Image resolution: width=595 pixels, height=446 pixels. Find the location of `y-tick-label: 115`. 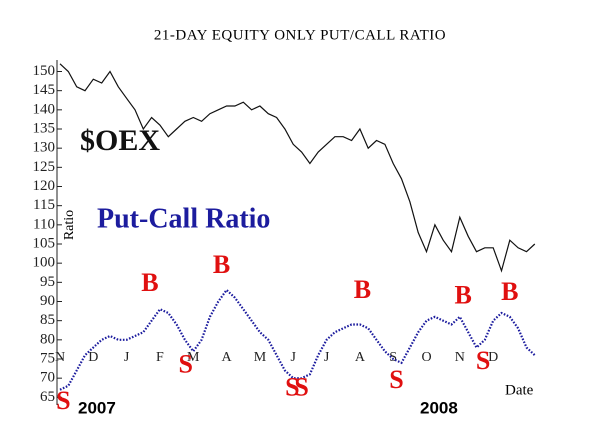

y-tick-label: 115 is located at coordinates (44, 205).